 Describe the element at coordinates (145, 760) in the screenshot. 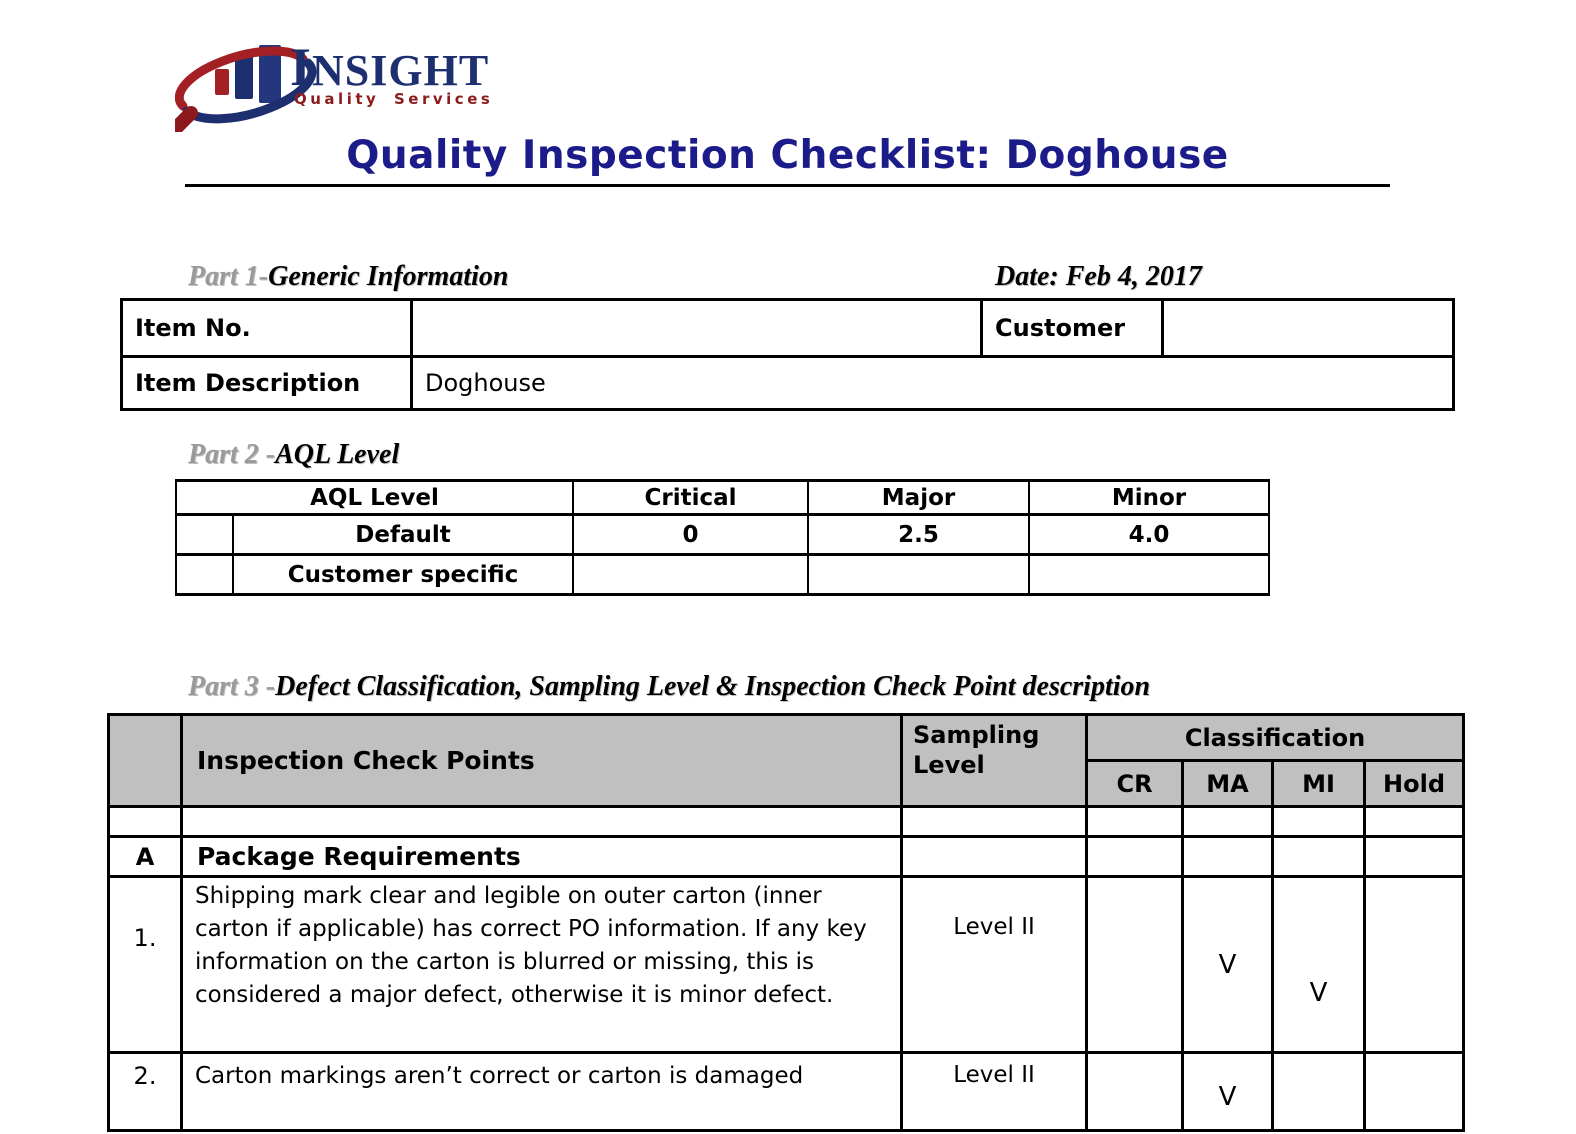

I see `header-number-cell` at that location.